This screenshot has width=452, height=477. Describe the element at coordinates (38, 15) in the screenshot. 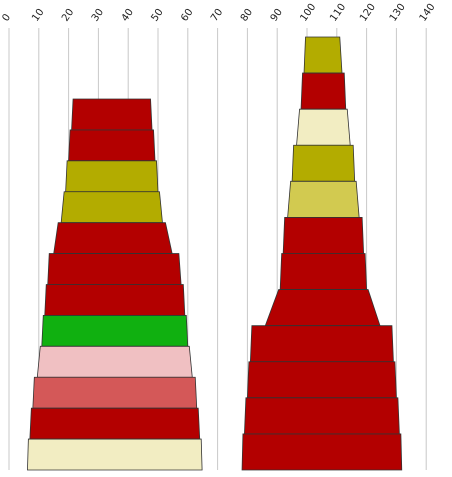

I see `x-tick-label-10: 10` at that location.